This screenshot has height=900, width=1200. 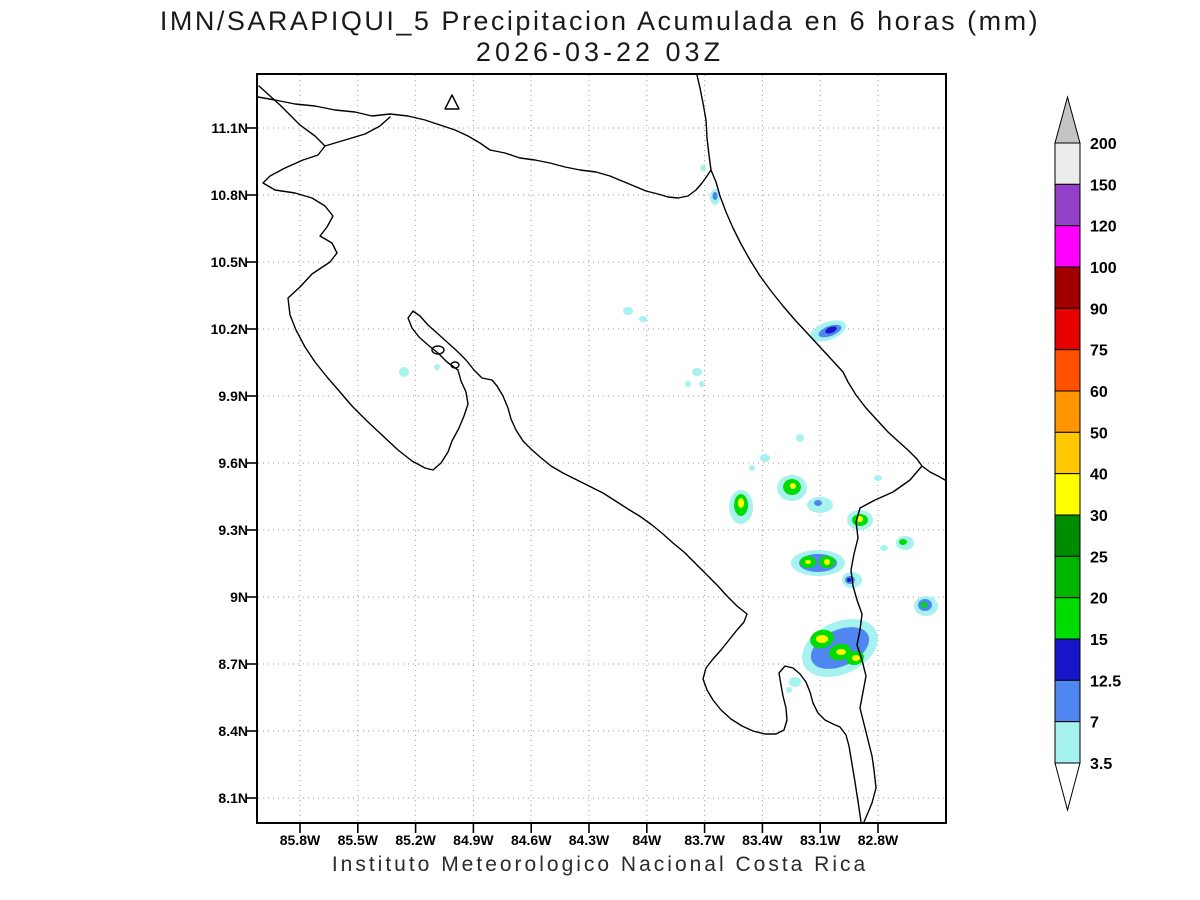 What do you see at coordinates (229, 262) in the screenshot?
I see `lat-tick-label: 10.5N` at bounding box center [229, 262].